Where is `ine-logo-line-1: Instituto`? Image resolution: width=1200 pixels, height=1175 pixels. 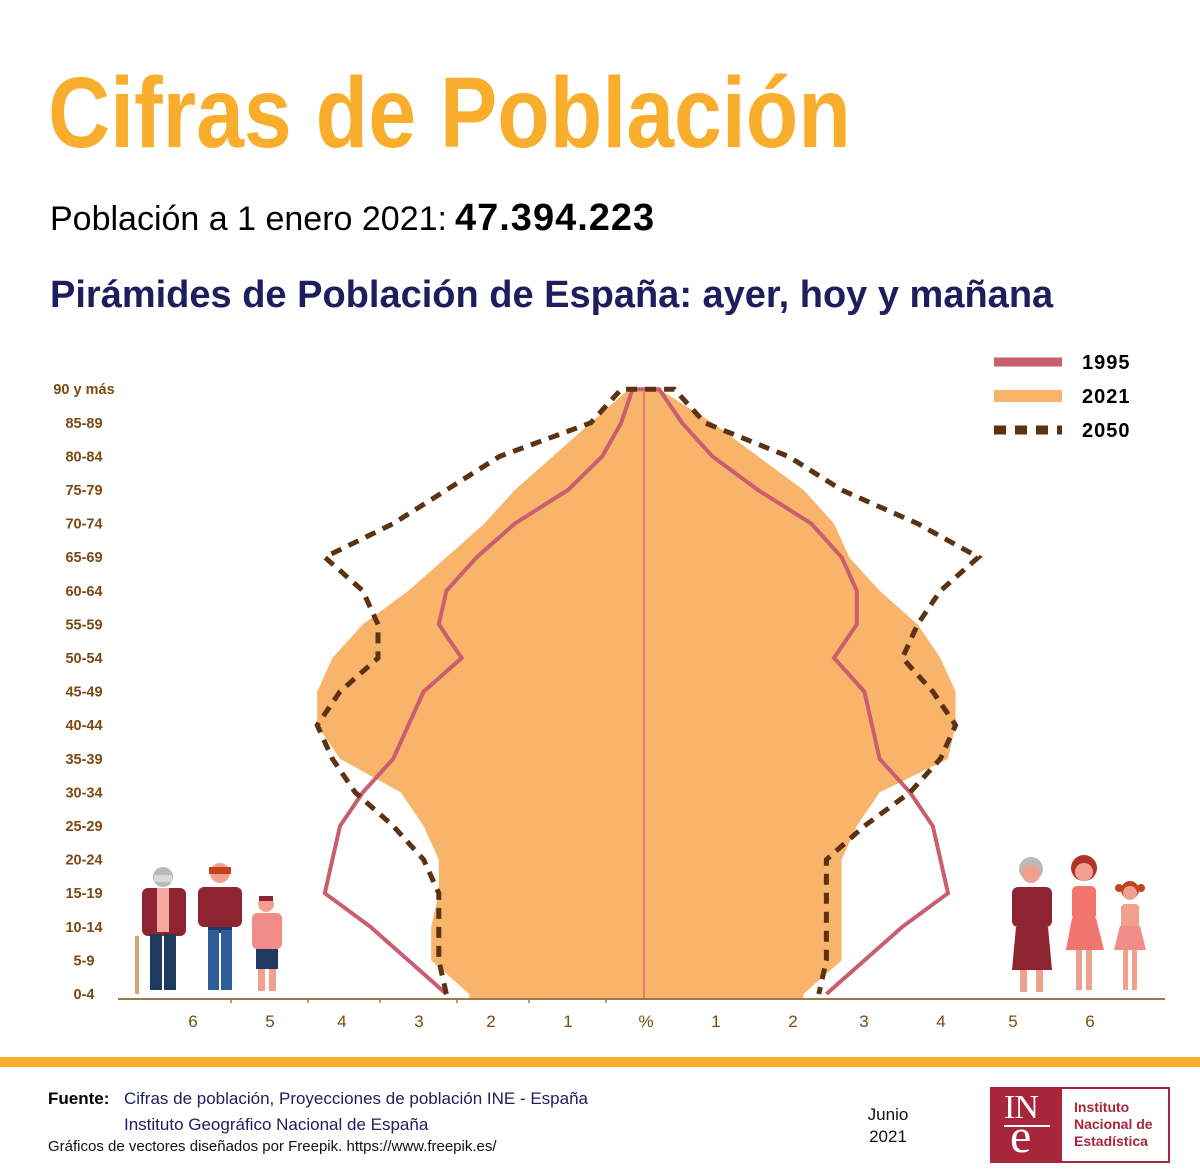 ine-logo-line-1: Instituto is located at coordinates (1102, 1107).